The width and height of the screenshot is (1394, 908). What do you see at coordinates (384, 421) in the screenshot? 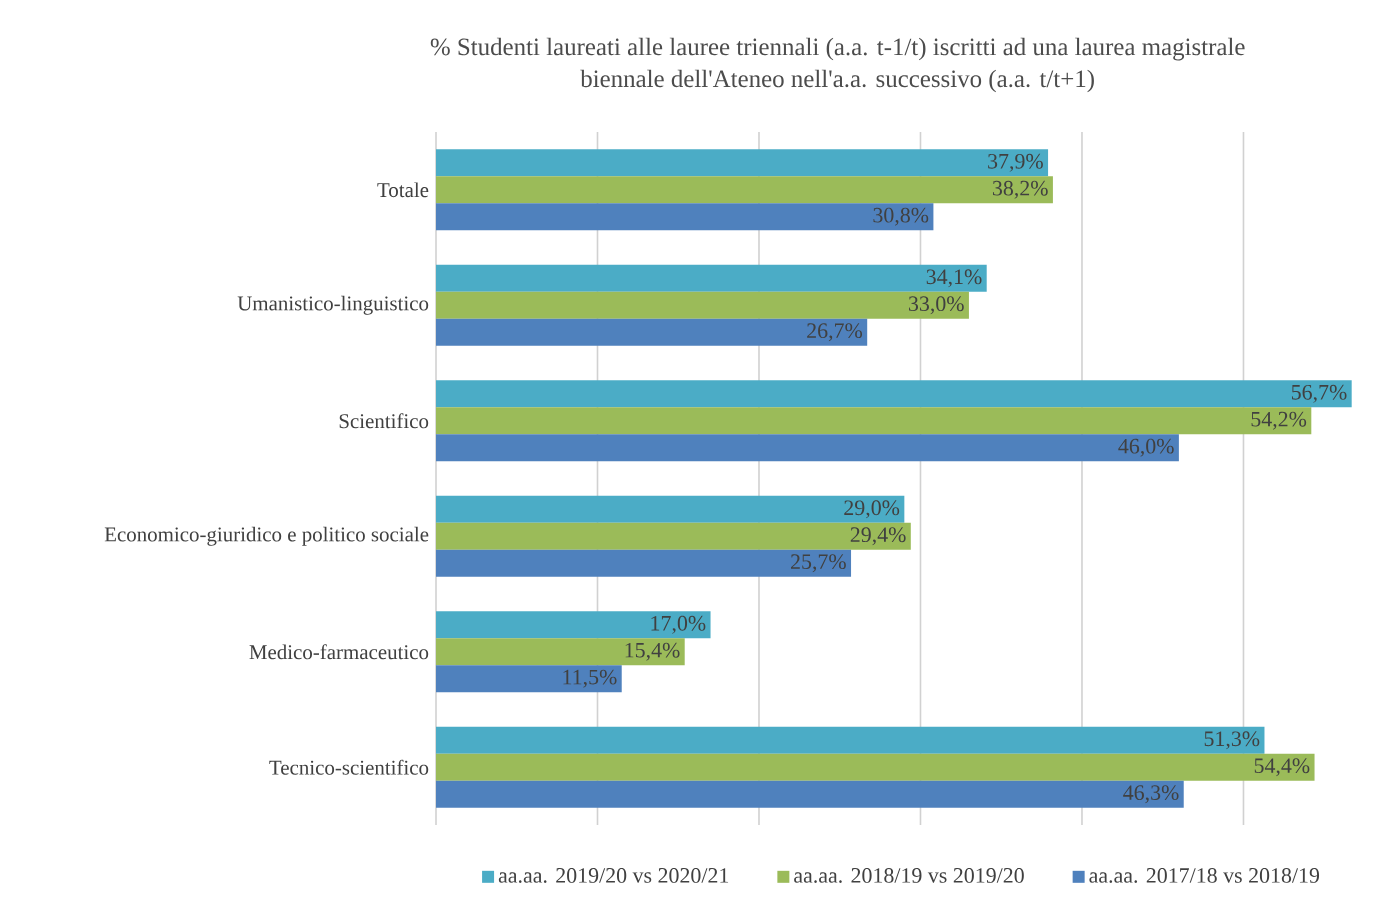
I see `y-tick-label: Scientifico` at bounding box center [384, 421].